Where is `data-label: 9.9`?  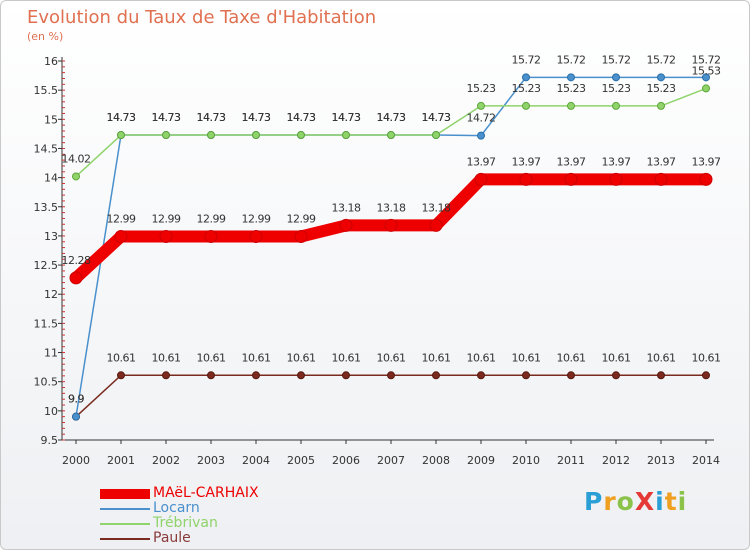
data-label: 9.9 is located at coordinates (76, 399).